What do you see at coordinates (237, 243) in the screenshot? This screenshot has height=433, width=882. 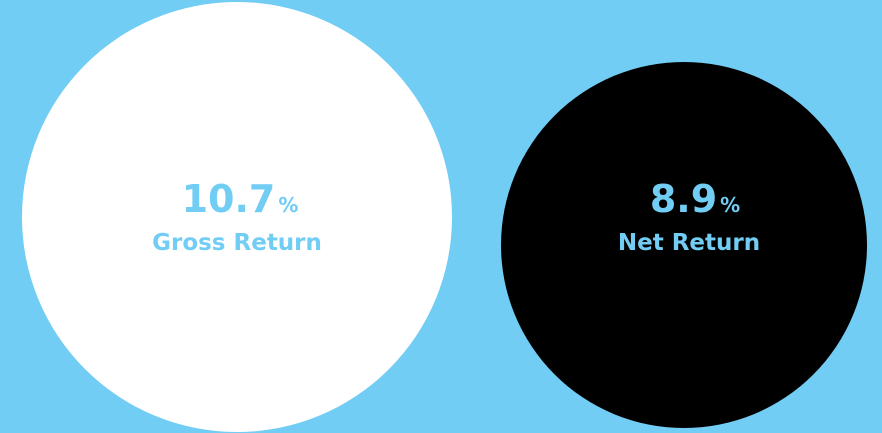 I see `gross-label: Gross Return` at bounding box center [237, 243].